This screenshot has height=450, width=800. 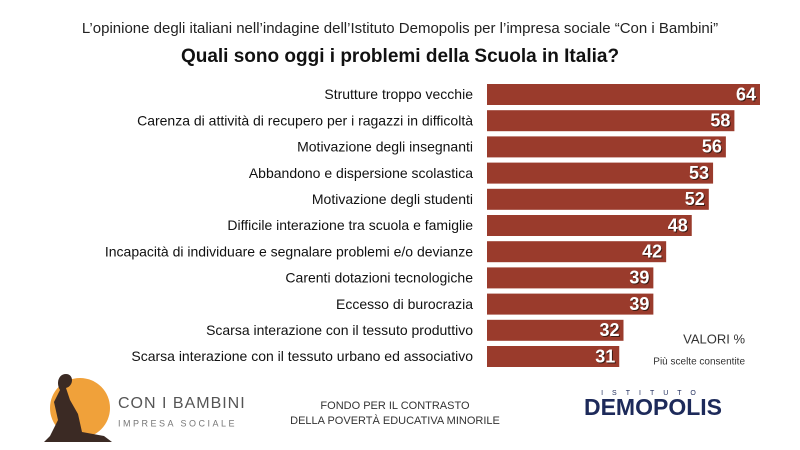 I want to click on category-label: Motivazione degli studenti, so click(x=392, y=199).